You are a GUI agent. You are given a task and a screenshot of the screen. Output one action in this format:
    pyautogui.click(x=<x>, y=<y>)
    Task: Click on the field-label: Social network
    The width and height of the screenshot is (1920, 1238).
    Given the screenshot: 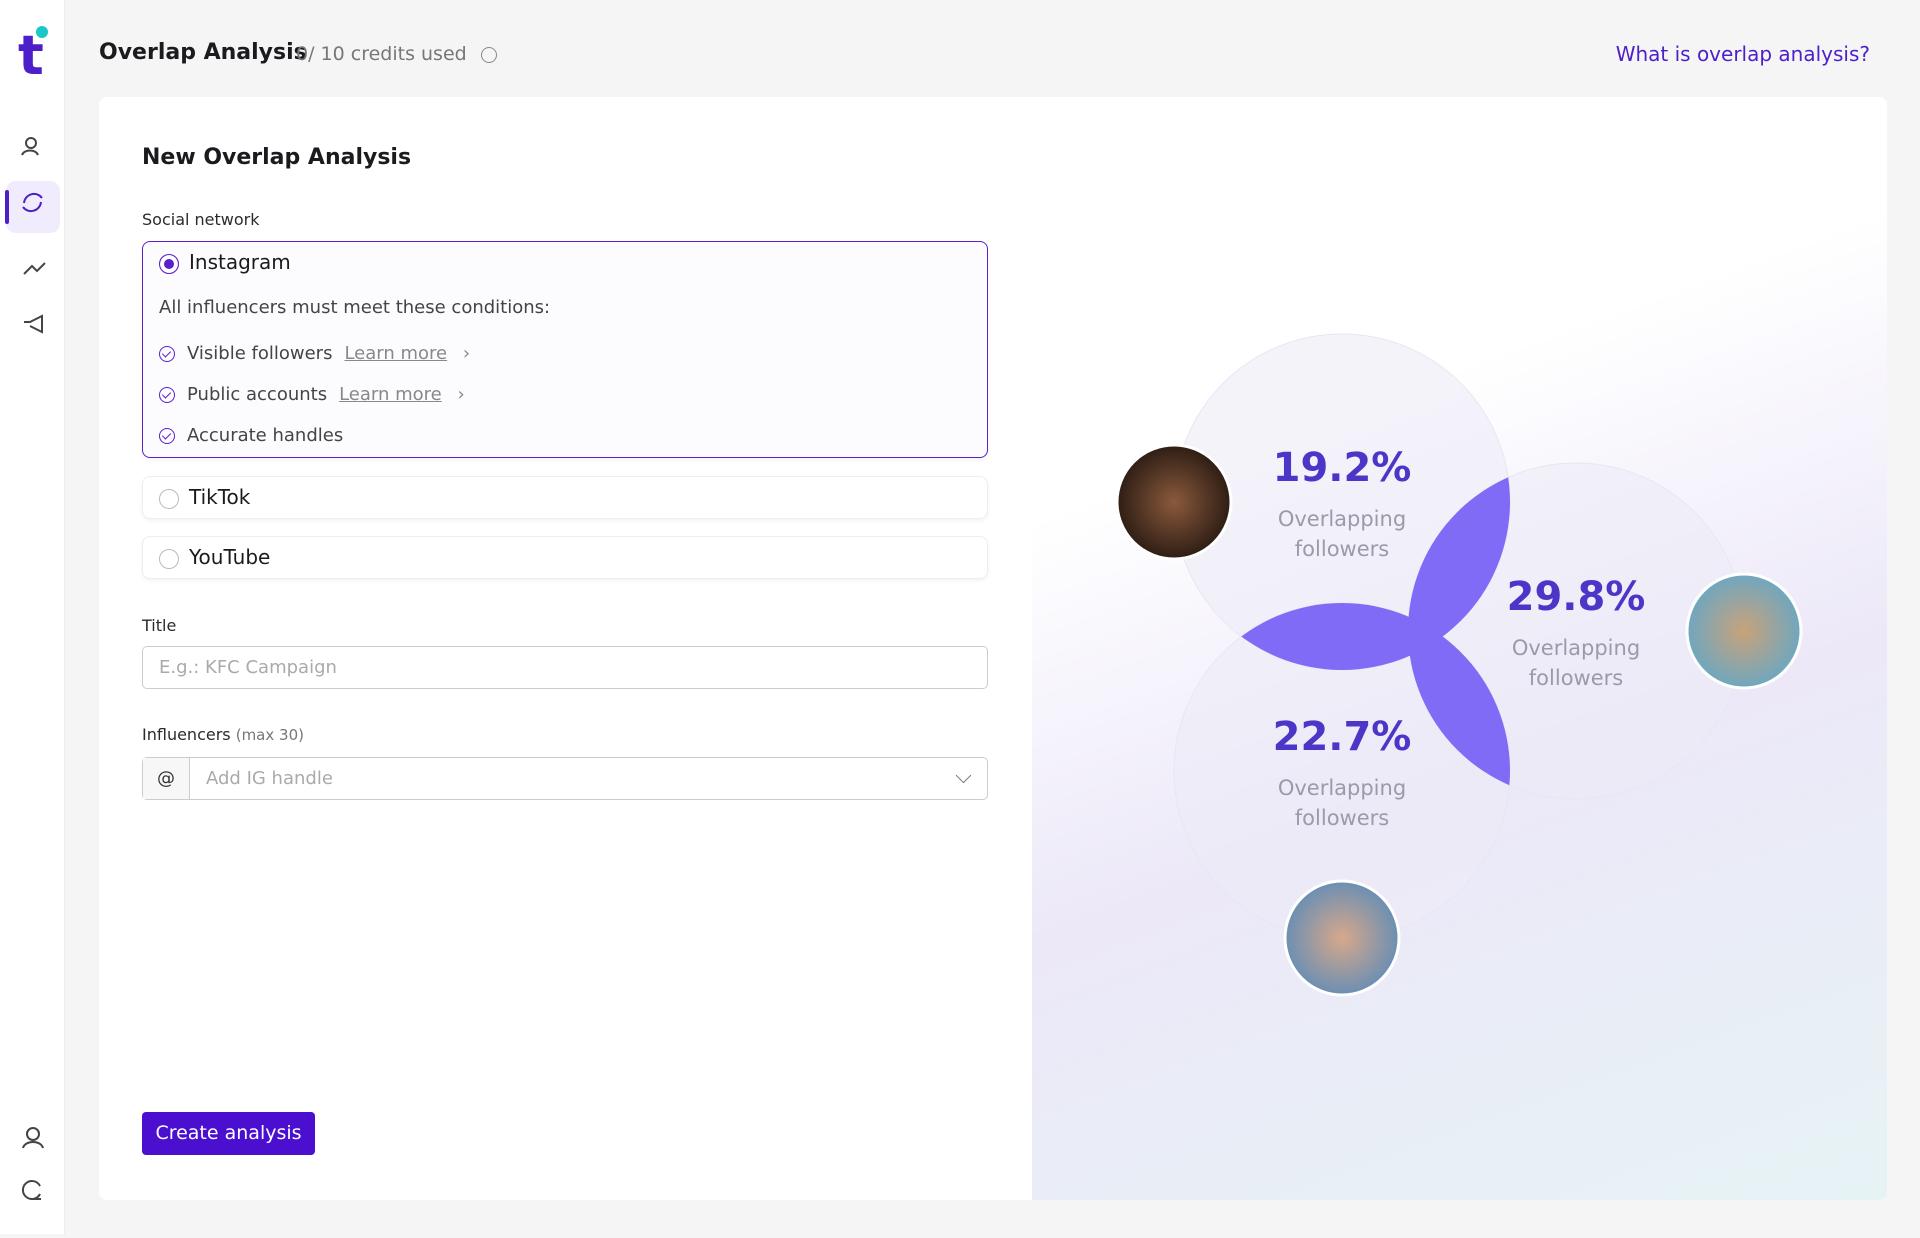 What is the action you would take?
    pyautogui.click(x=201, y=219)
    